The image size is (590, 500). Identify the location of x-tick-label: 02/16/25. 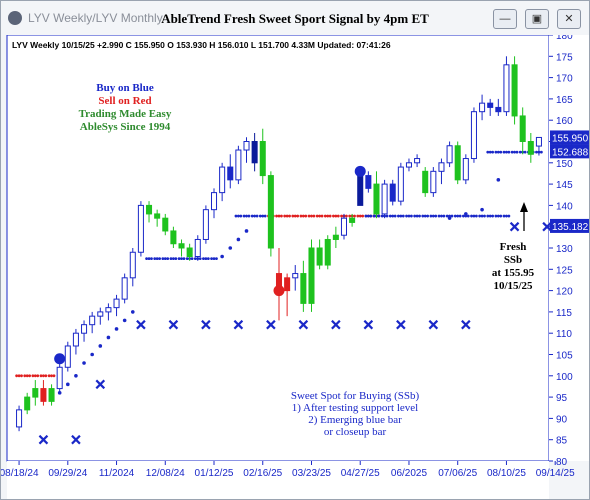
(262, 473).